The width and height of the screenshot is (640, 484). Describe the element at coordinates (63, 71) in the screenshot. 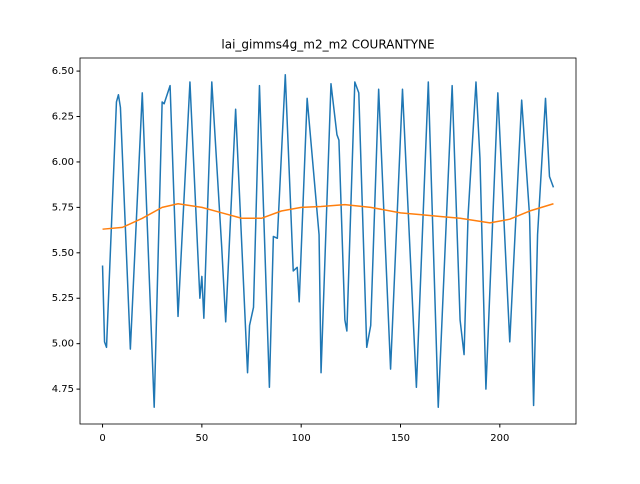

I see `y-tick-label: 6.50` at that location.